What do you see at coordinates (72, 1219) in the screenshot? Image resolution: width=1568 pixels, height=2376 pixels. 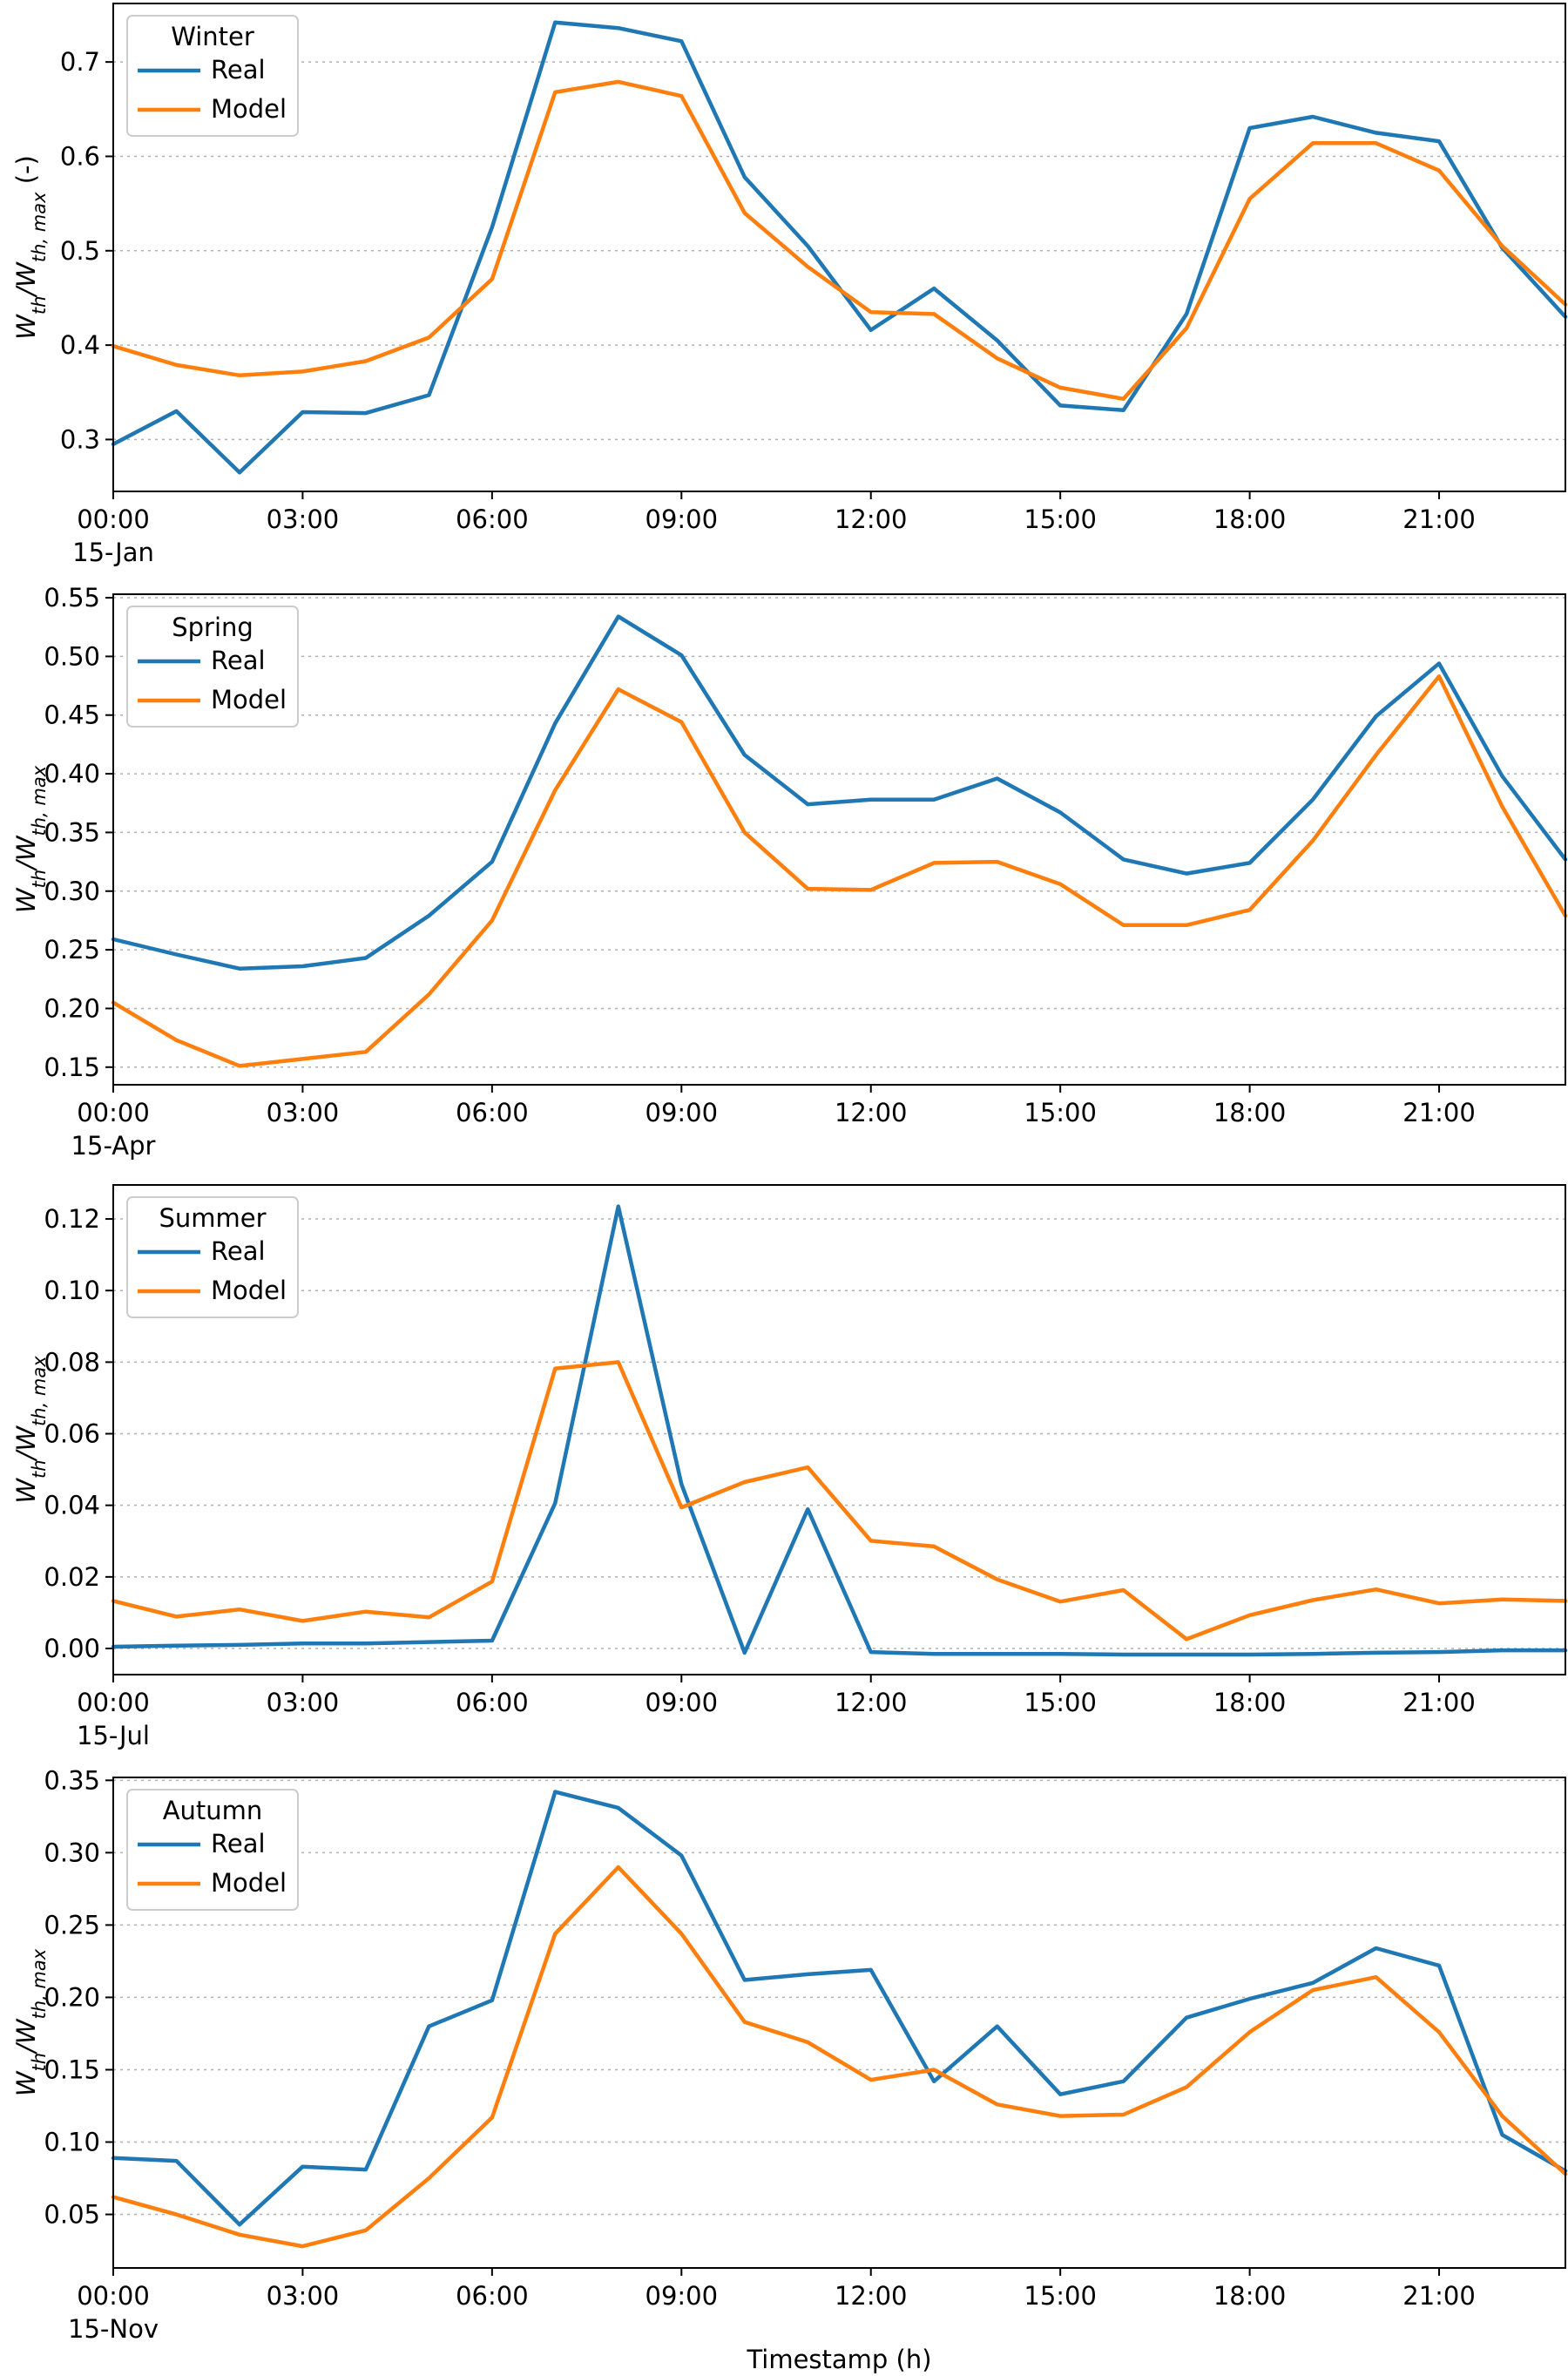 I see `y-tick-label: 0.12` at bounding box center [72, 1219].